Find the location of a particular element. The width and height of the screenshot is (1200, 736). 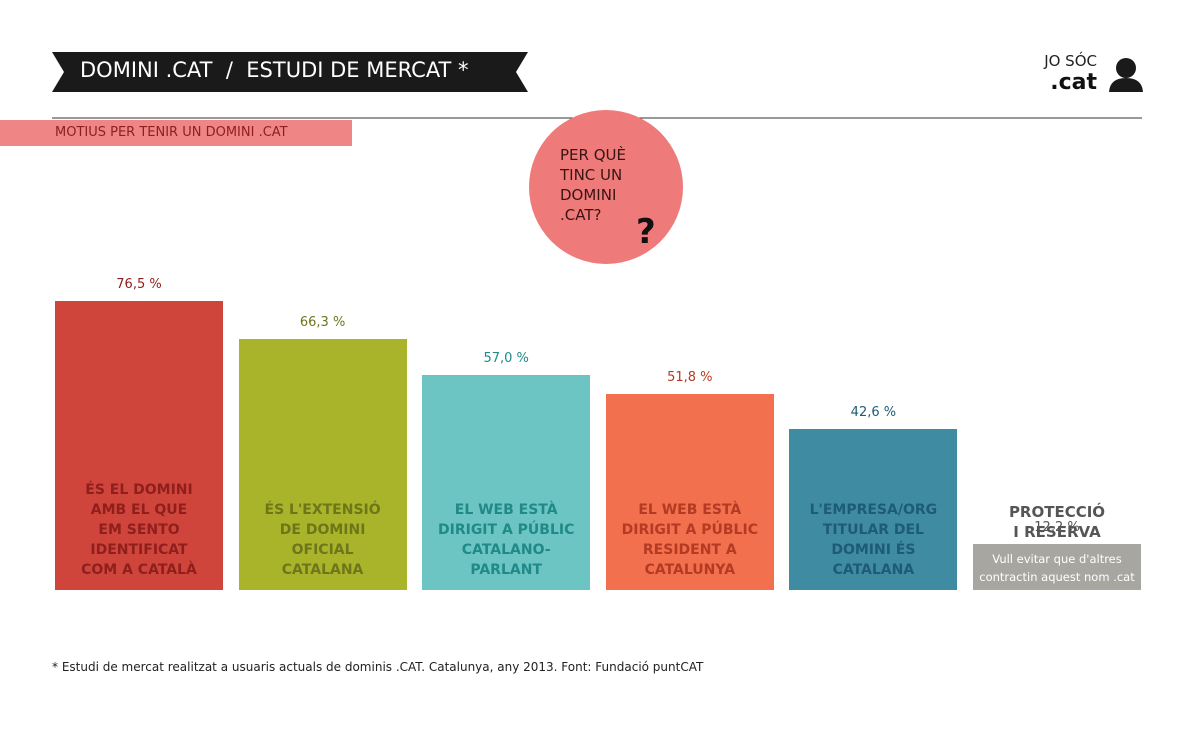

brand-domain: .cat is located at coordinates (1073, 82).